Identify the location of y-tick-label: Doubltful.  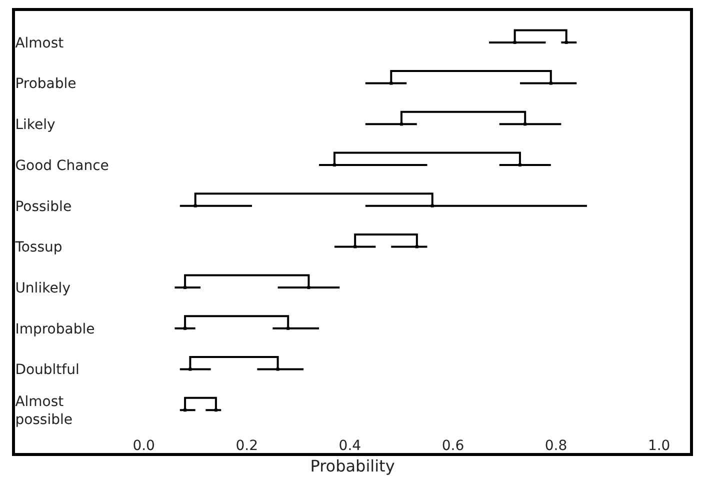
(47, 370).